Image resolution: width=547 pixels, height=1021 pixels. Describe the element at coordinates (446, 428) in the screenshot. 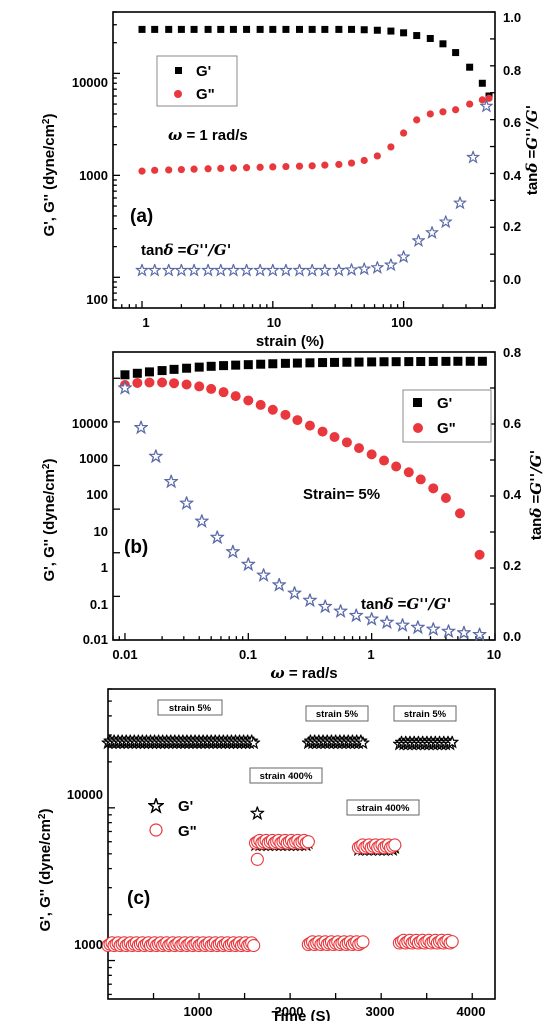

I see `legend-label: G"` at that location.